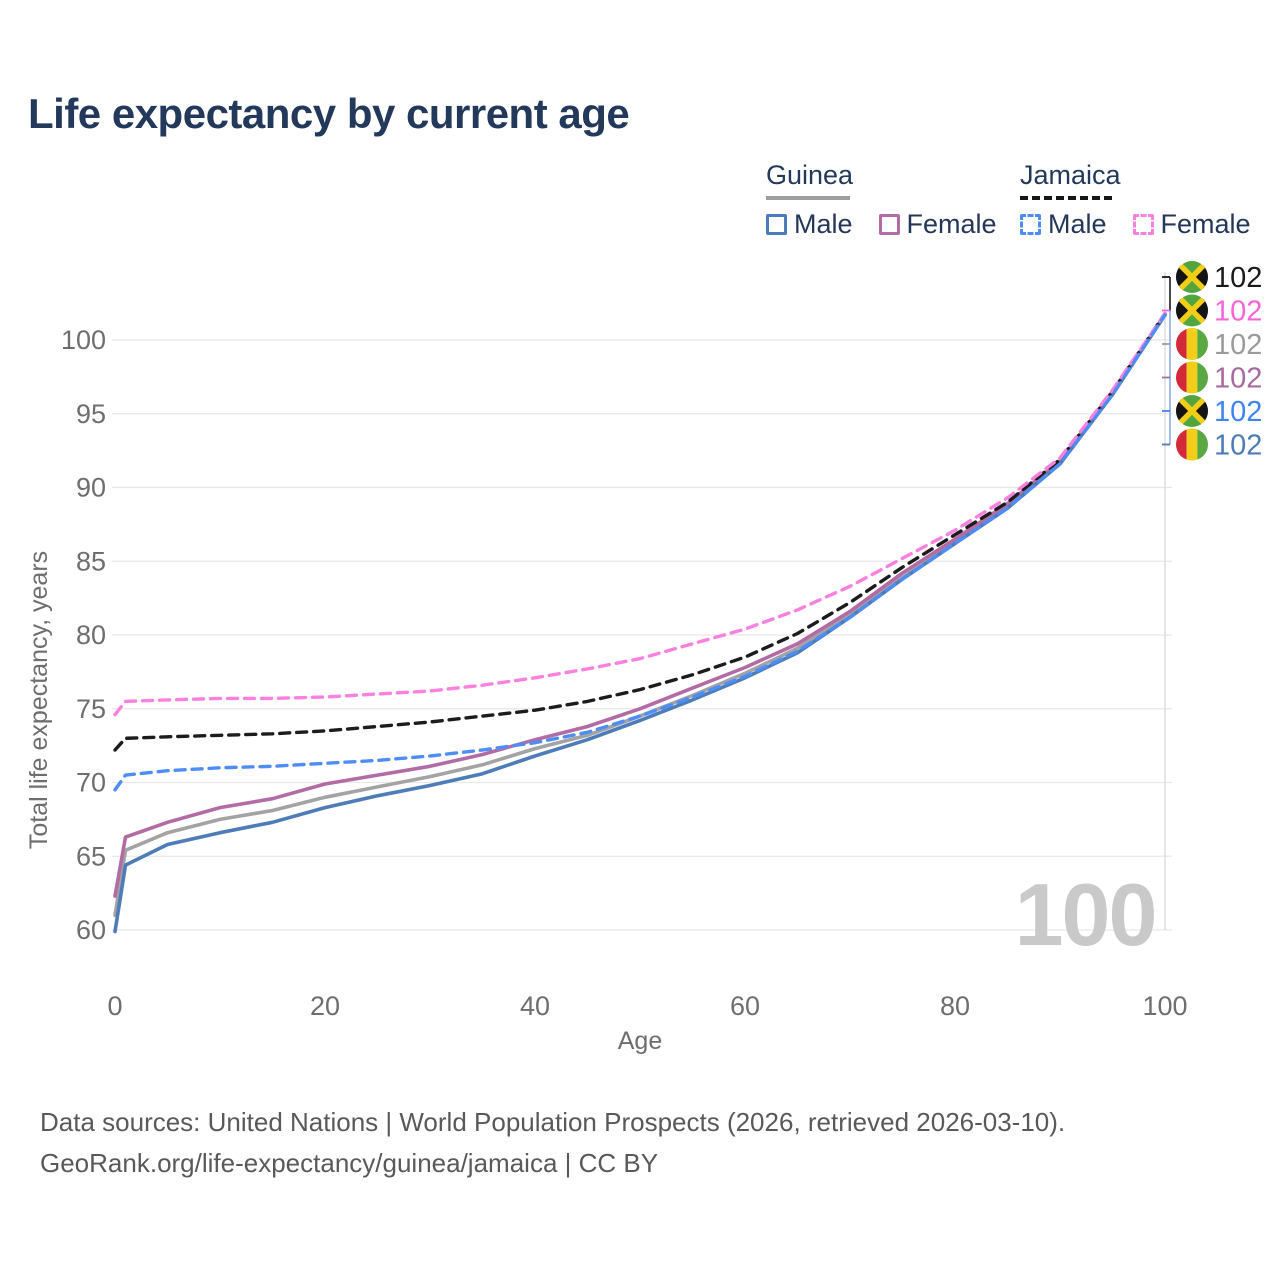 Image resolution: width=1280 pixels, height=1280 pixels. What do you see at coordinates (1070, 175) in the screenshot?
I see `legend-group-jamaica-label: Jamaica` at bounding box center [1070, 175].